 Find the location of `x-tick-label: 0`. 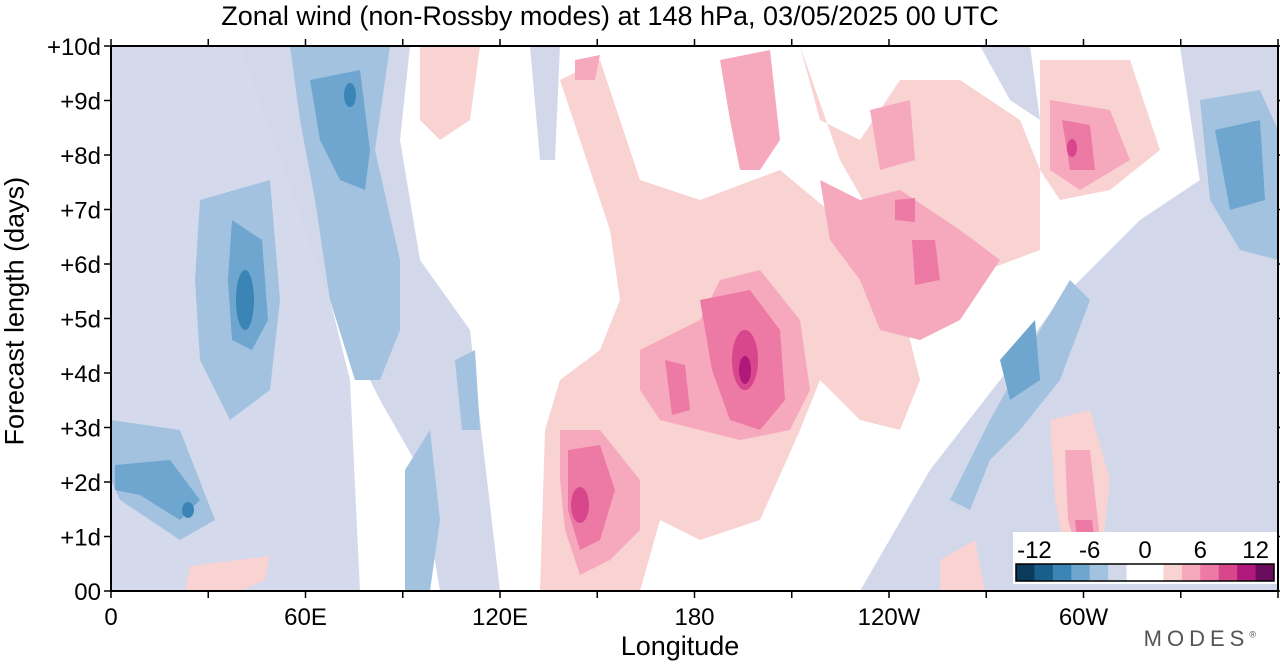

x-tick-label: 0 is located at coordinates (110, 617).